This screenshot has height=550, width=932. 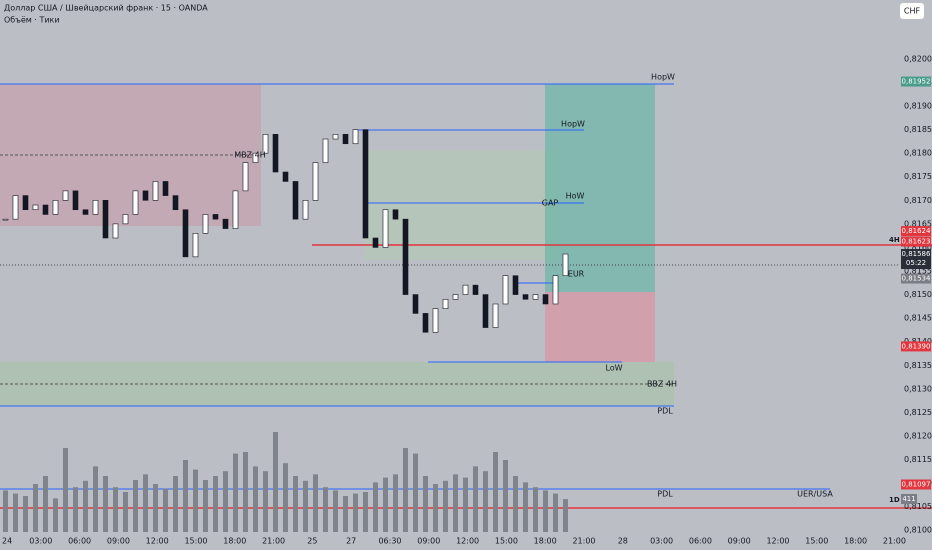 What do you see at coordinates (600, 327) in the screenshot?
I see `stop-zone` at bounding box center [600, 327].